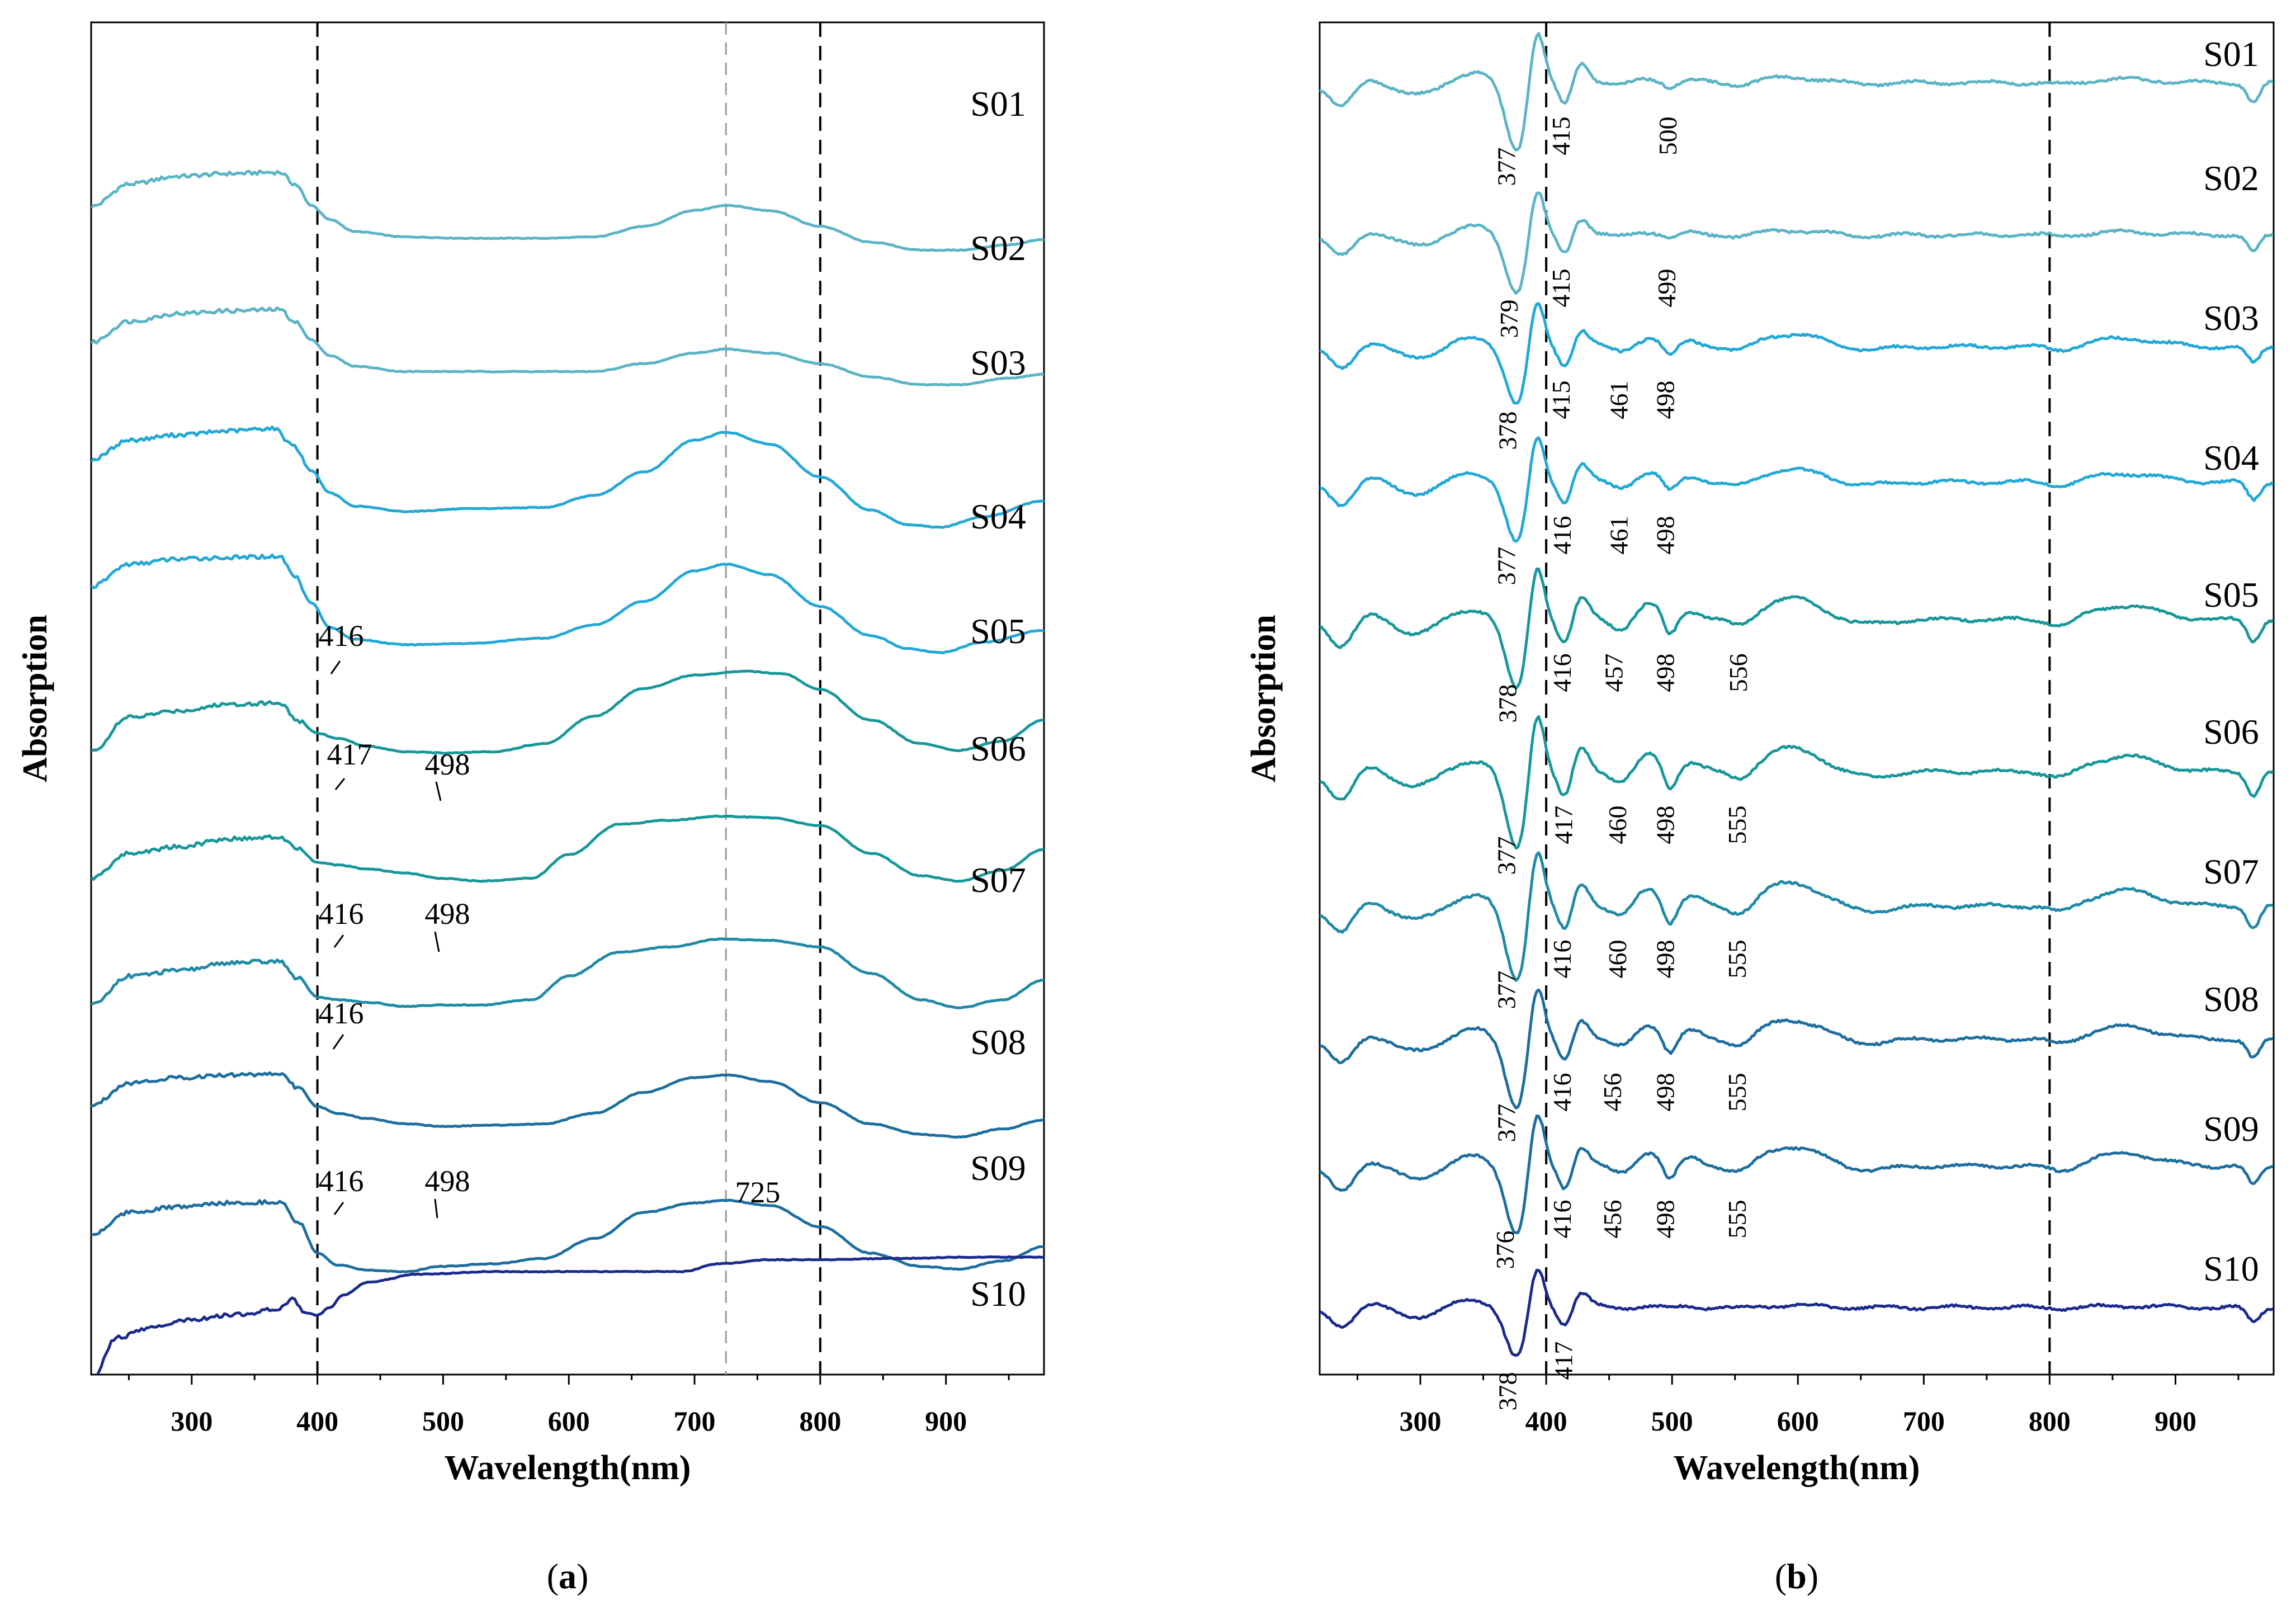 The image size is (2296, 1610). What do you see at coordinates (191, 1421) in the screenshot?
I see `panel-a-x-tick-label: 300` at bounding box center [191, 1421].